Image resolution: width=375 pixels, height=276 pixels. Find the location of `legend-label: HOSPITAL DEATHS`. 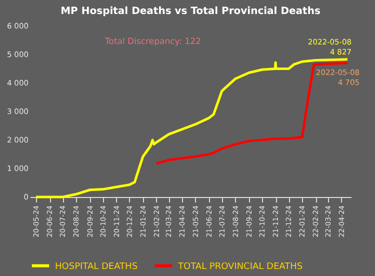

legend-label: HOSPITAL DEATHS is located at coordinates (96, 267).